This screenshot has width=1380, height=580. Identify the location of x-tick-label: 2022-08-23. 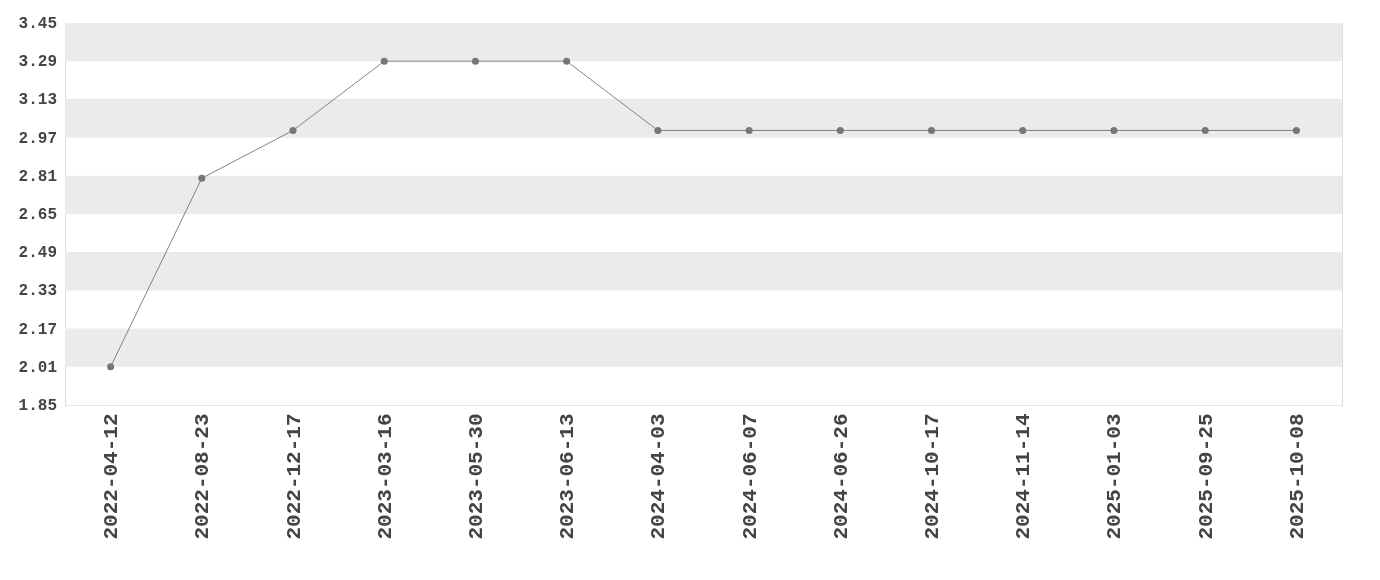
(203, 476).